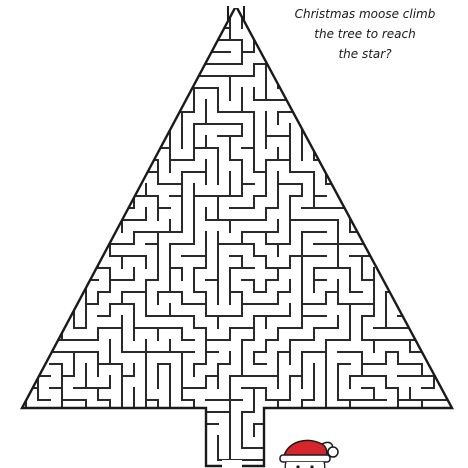 Image resolution: width=468 pixels, height=468 pixels. Describe the element at coordinates (365, 54) in the screenshot. I see `question-line-3: the star?` at that location.